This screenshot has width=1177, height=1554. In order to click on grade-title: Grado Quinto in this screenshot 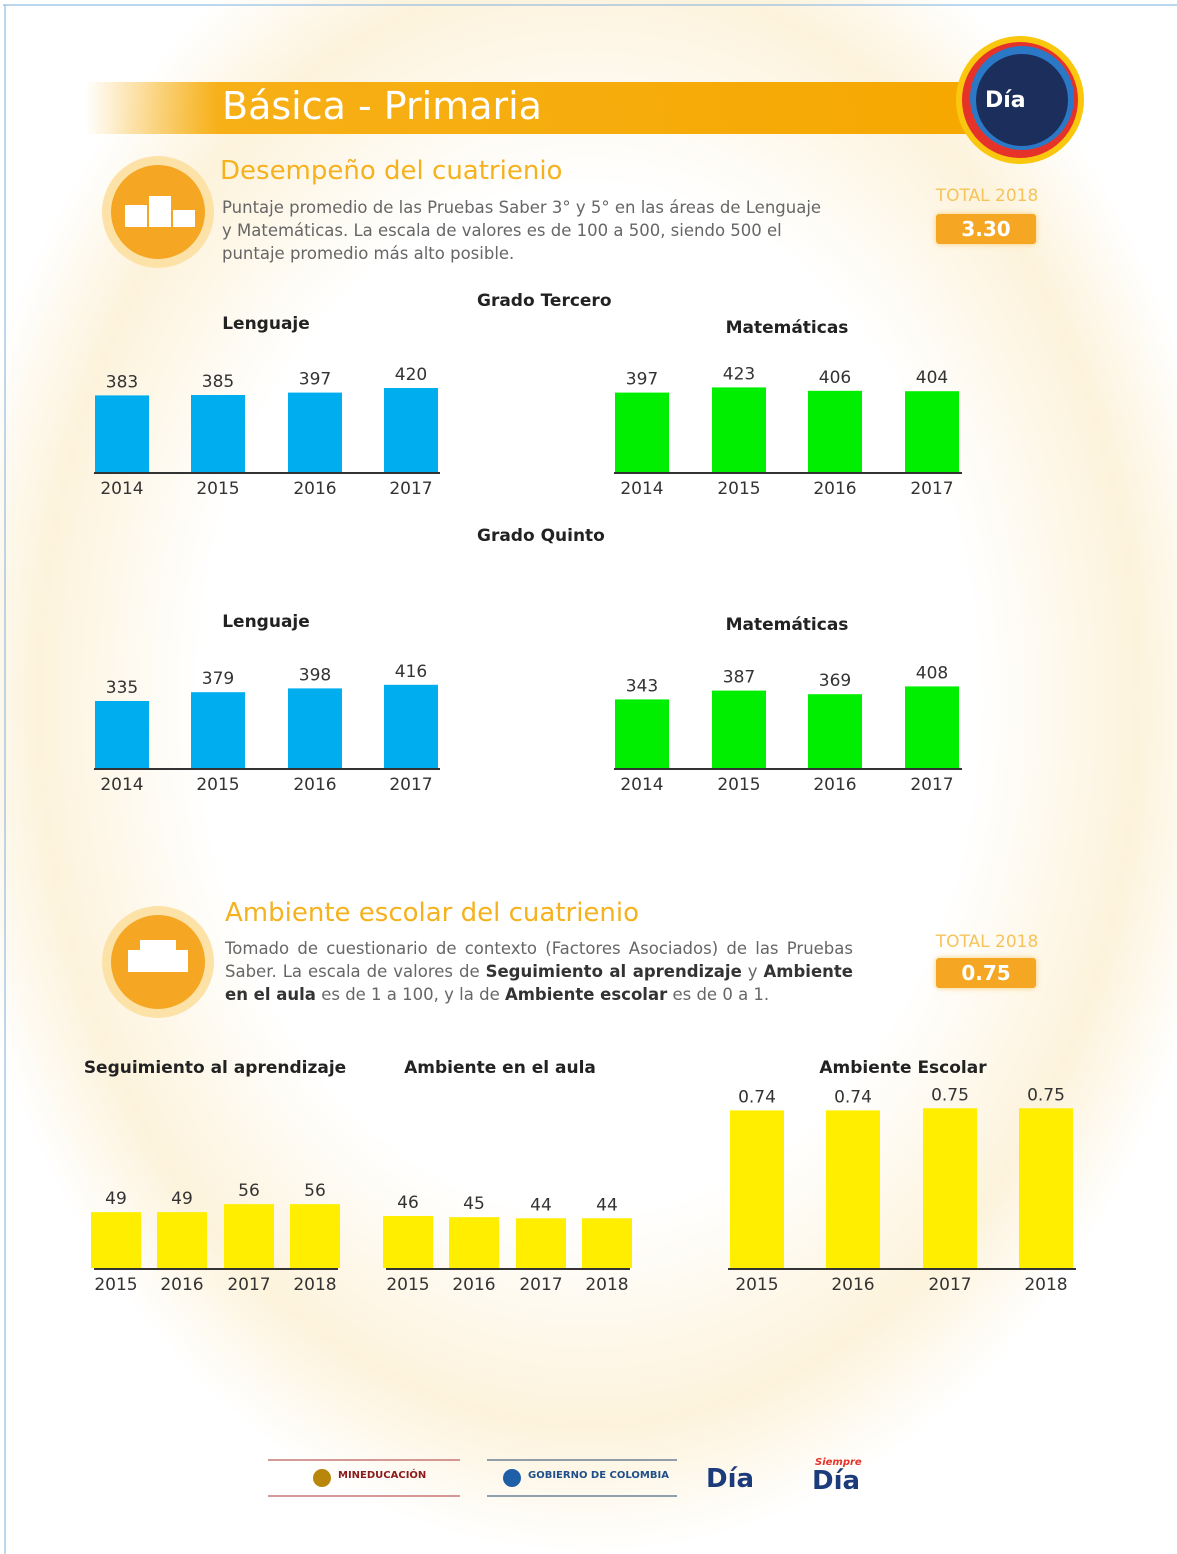, I will do `click(541, 536)`.